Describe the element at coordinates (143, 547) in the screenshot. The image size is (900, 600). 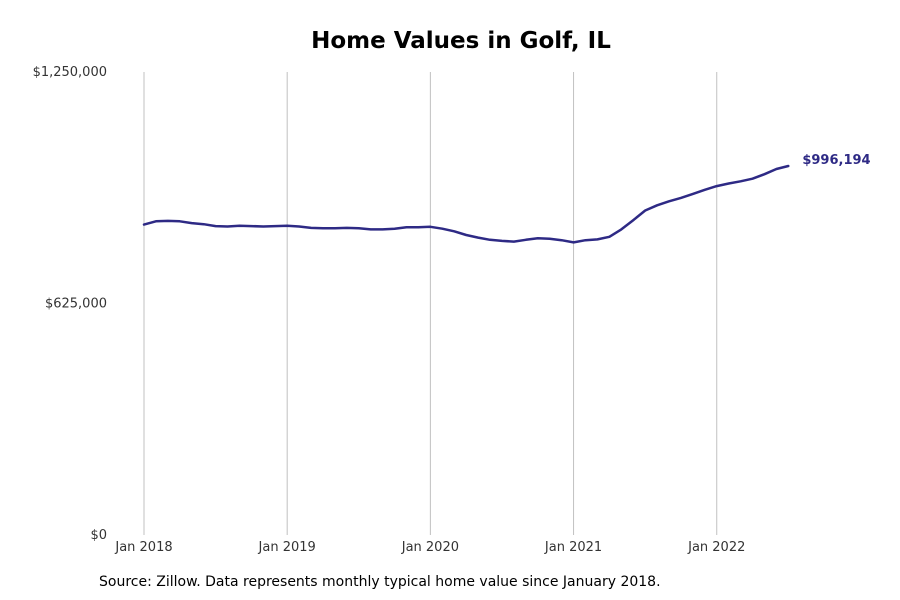
I see `x-tick-label: Jan 2018` at that location.